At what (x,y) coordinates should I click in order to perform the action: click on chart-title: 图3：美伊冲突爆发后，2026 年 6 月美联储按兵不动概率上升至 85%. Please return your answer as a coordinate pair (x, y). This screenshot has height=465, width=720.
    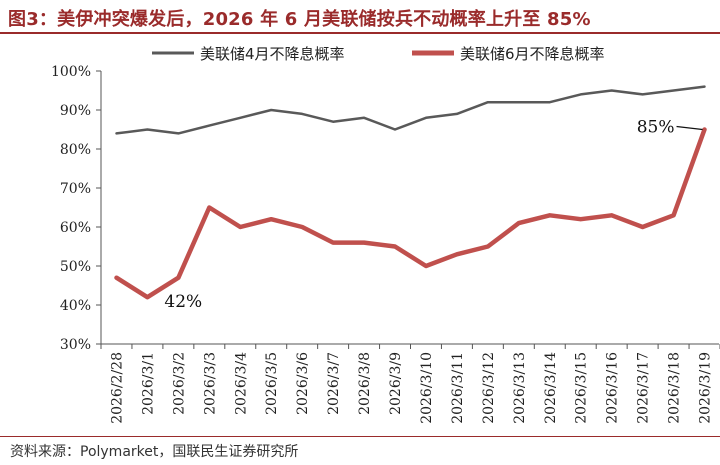
    Looking at the image, I should click on (299, 19).